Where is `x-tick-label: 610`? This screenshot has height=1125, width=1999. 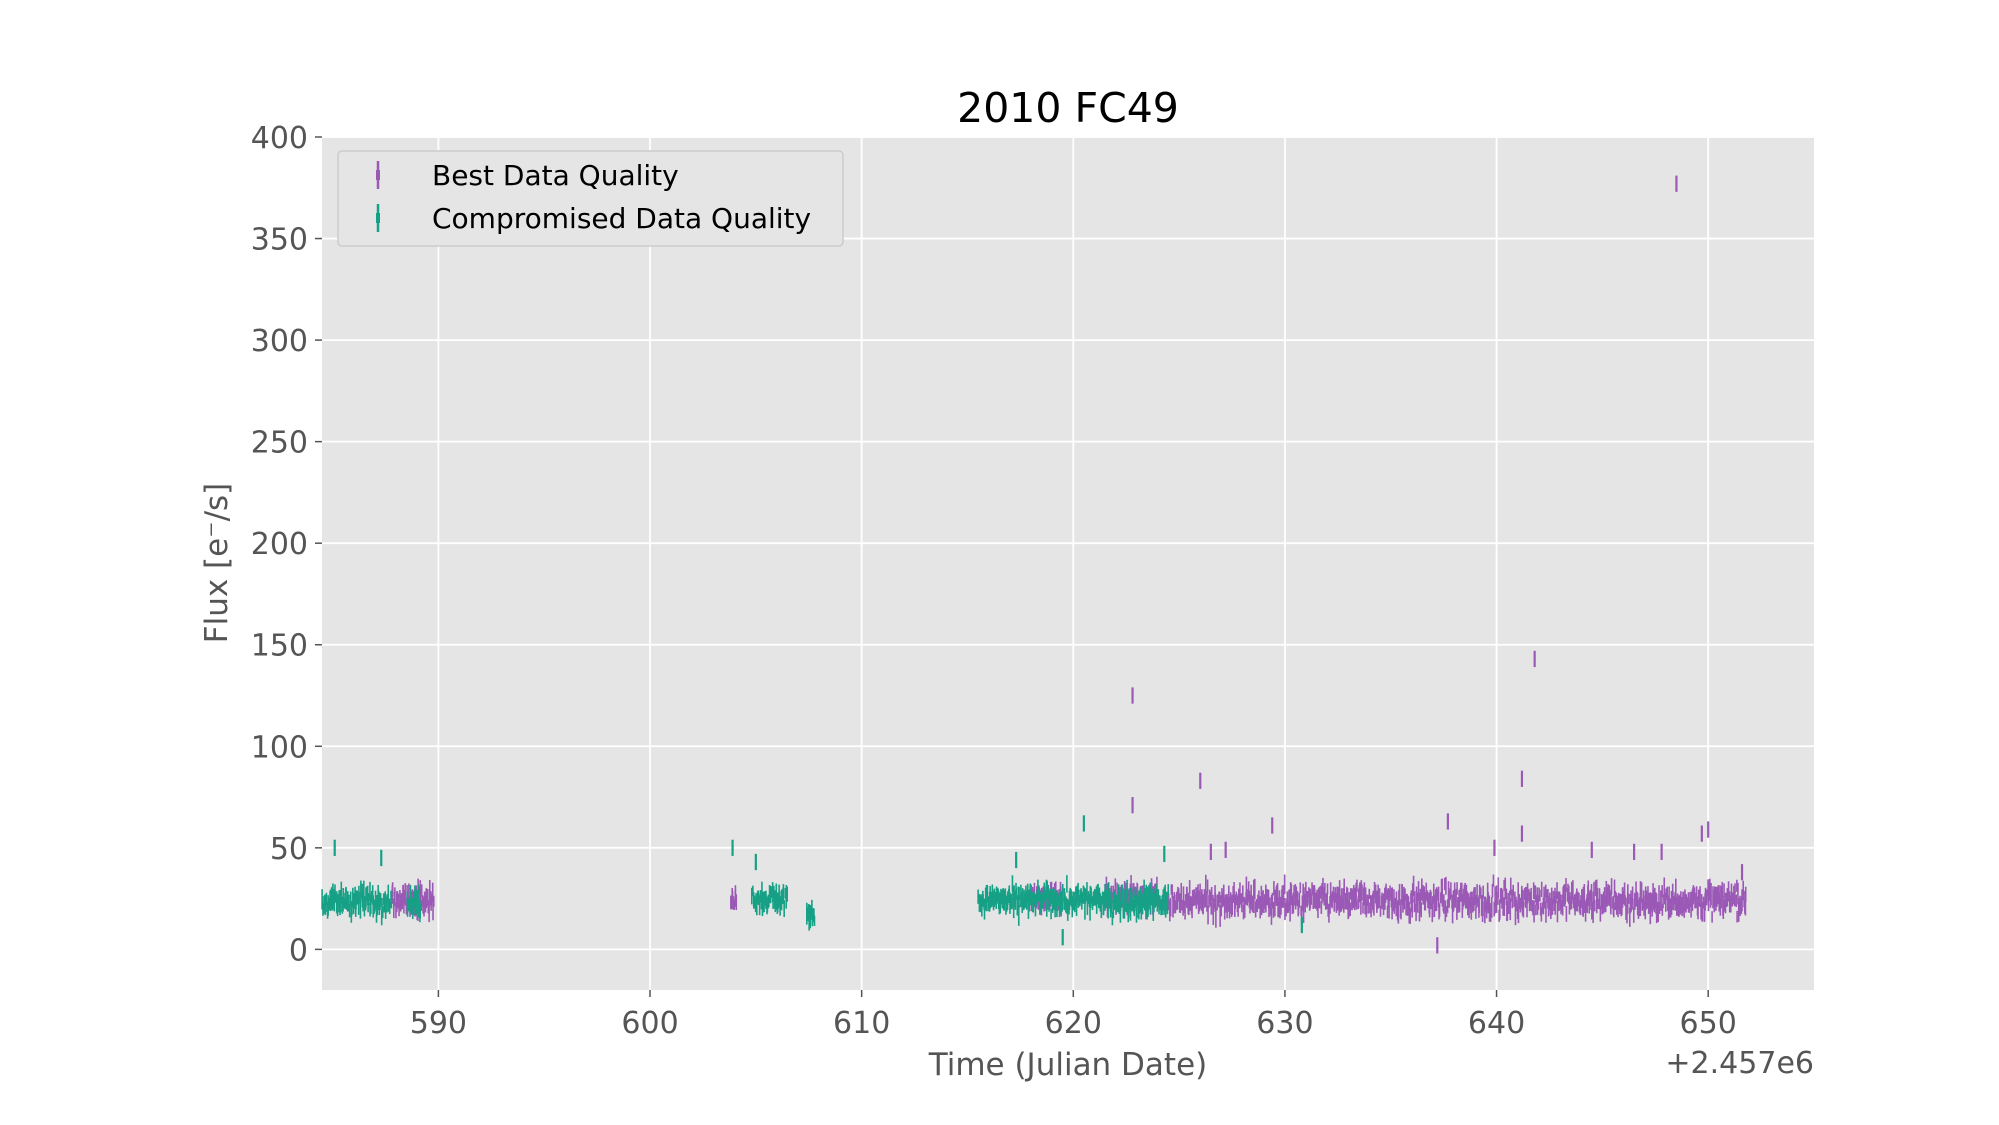
x-tick-label: 610 is located at coordinates (861, 1023).